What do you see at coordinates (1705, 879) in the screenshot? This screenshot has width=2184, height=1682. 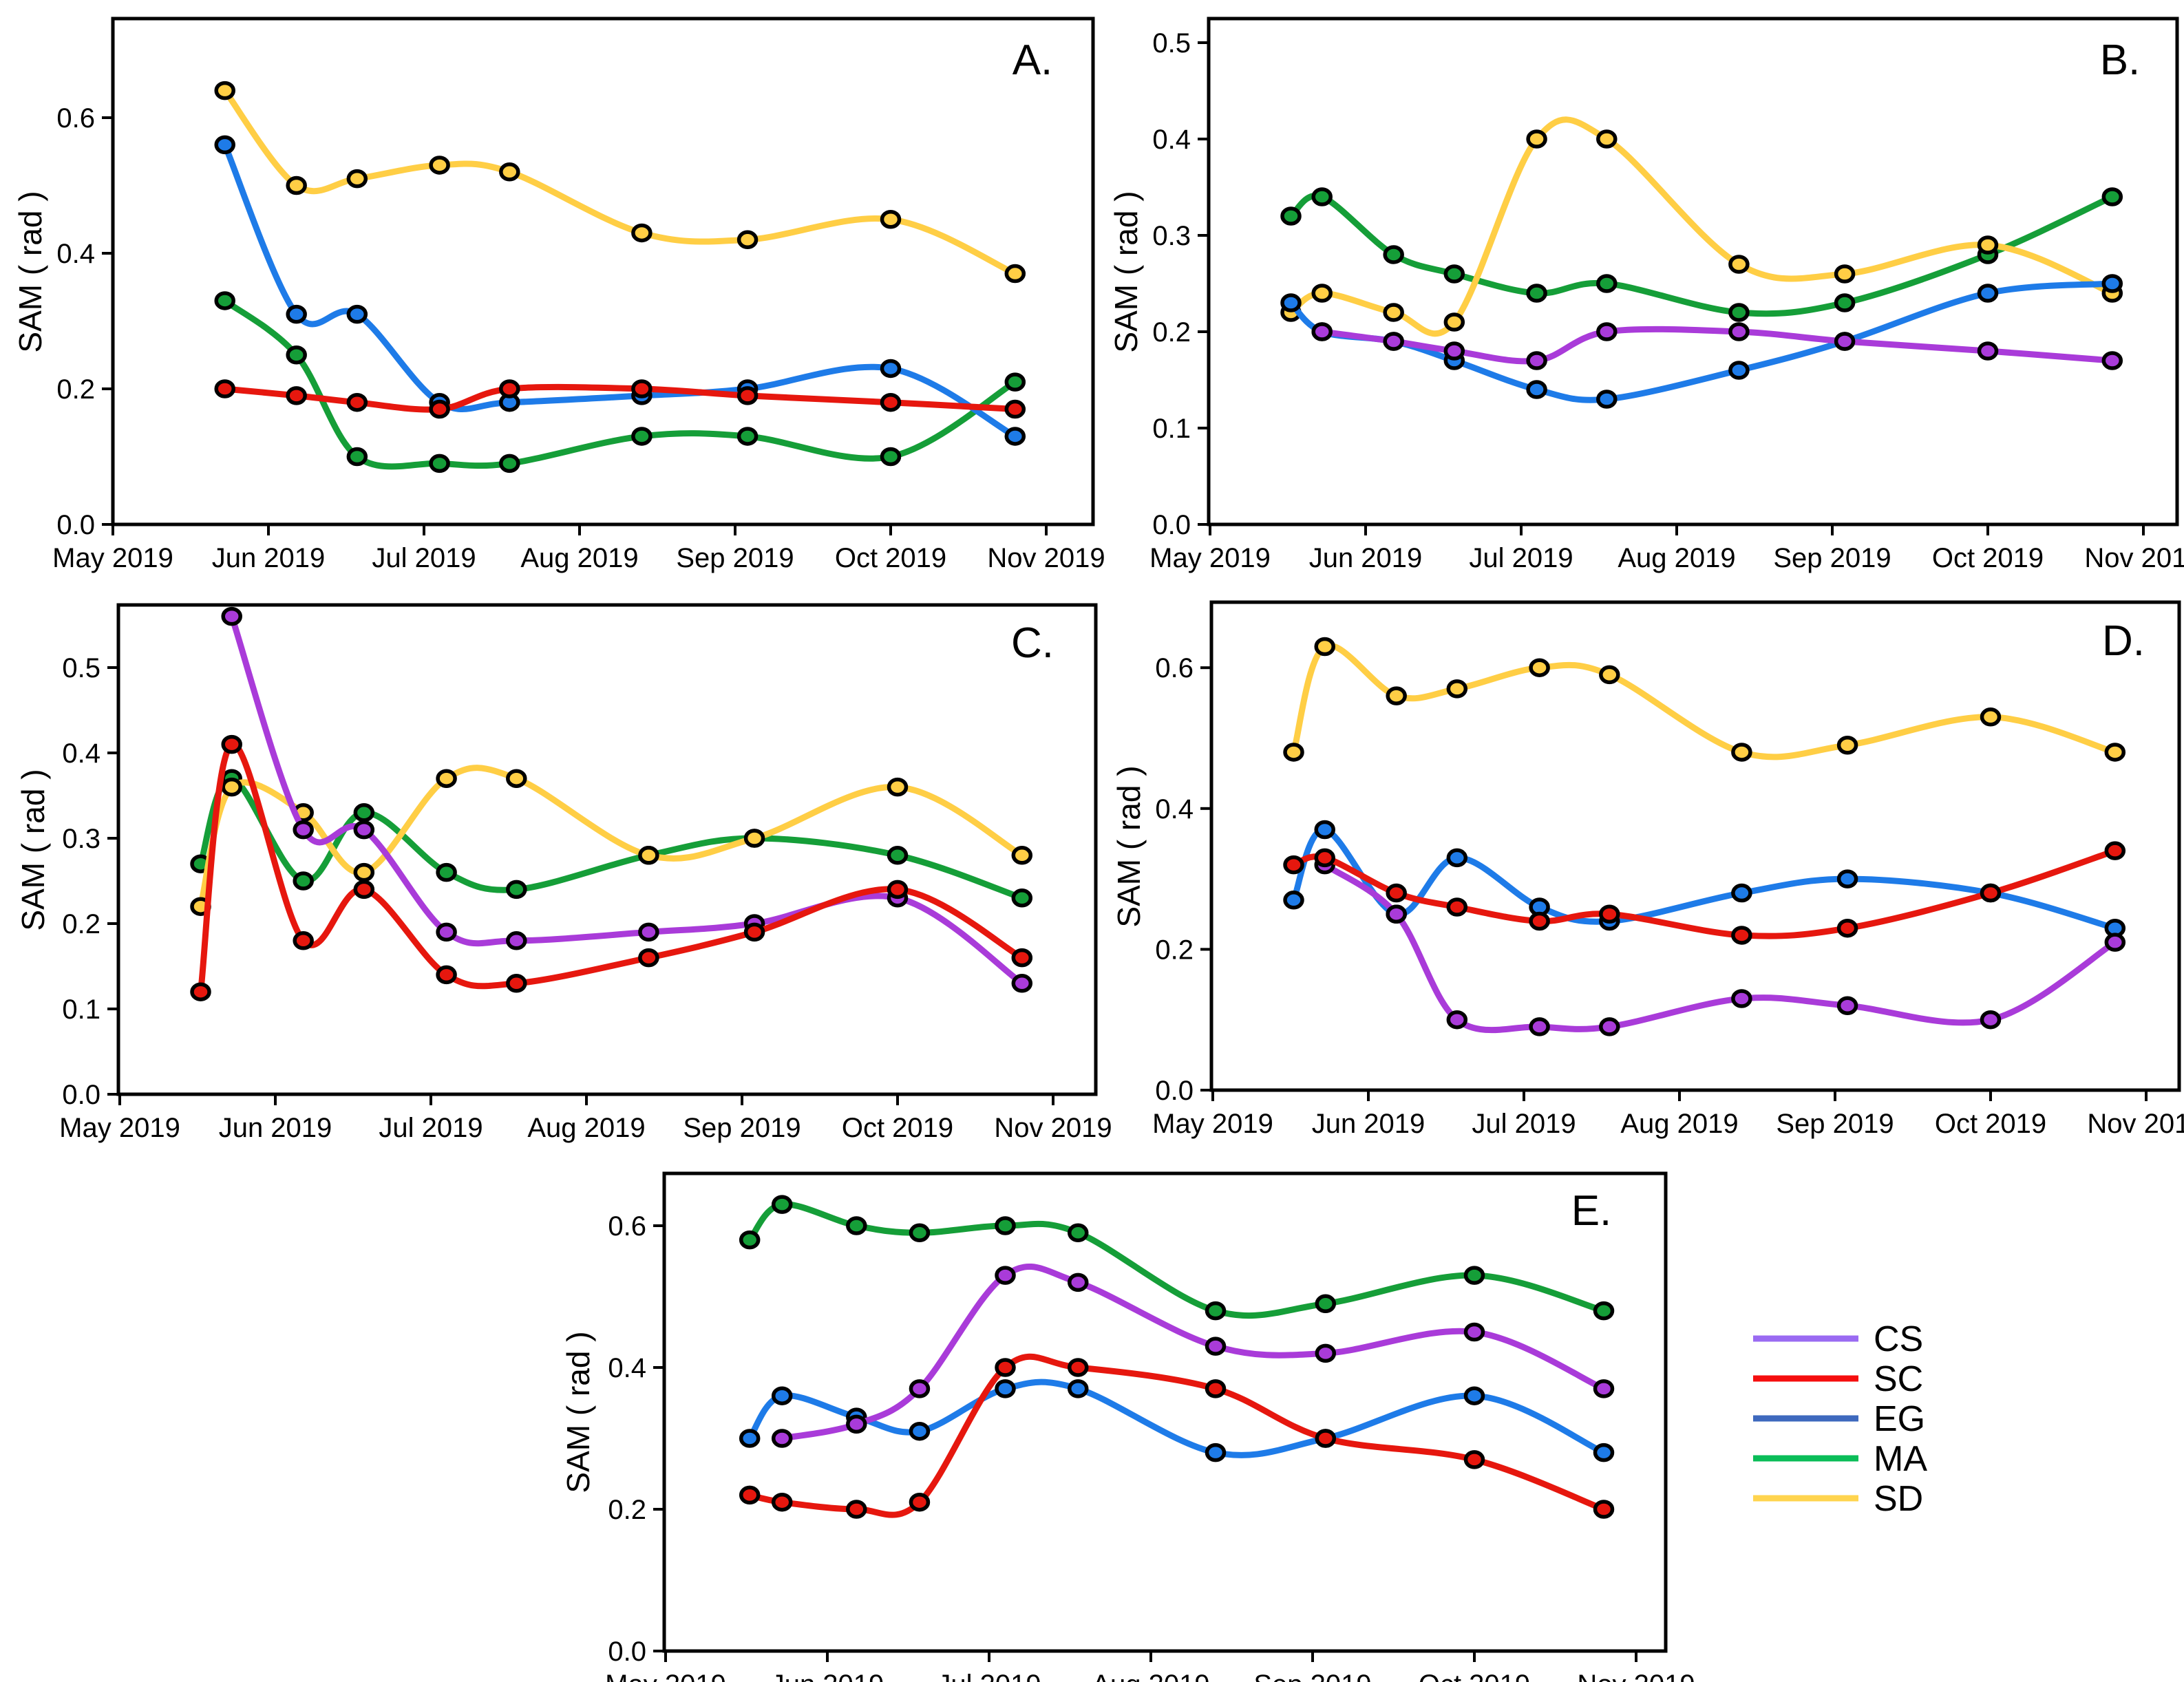 I see `series-line-D-EG` at bounding box center [1705, 879].